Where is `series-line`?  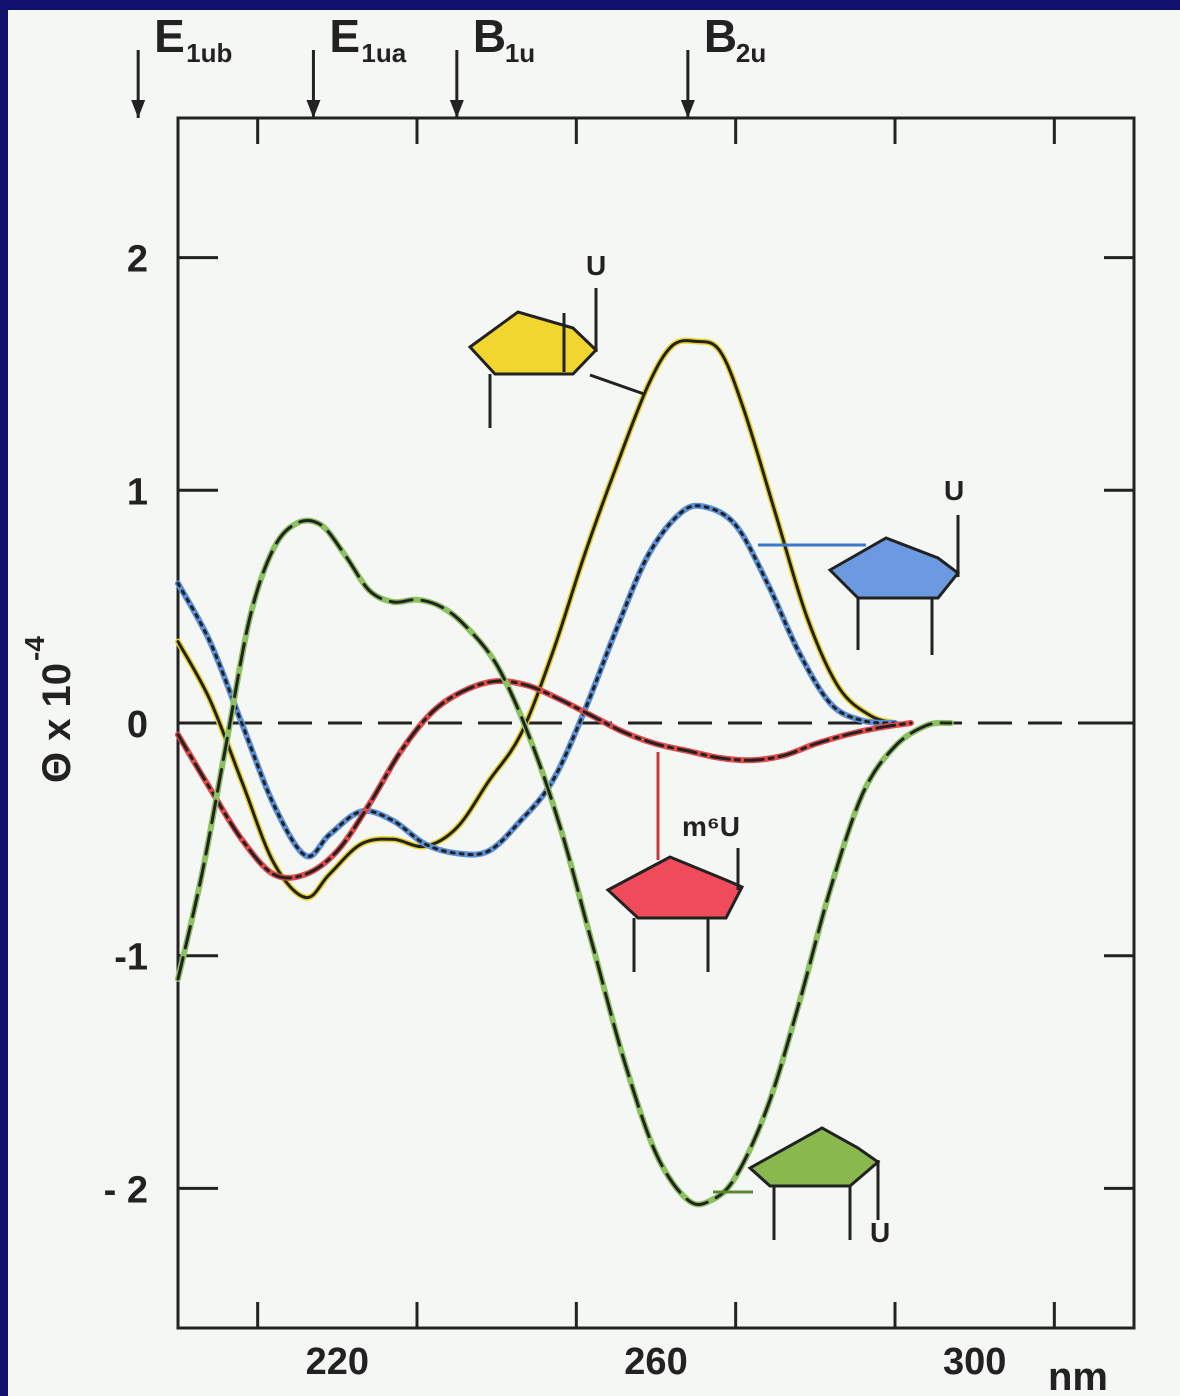 series-line is located at coordinates (544, 779).